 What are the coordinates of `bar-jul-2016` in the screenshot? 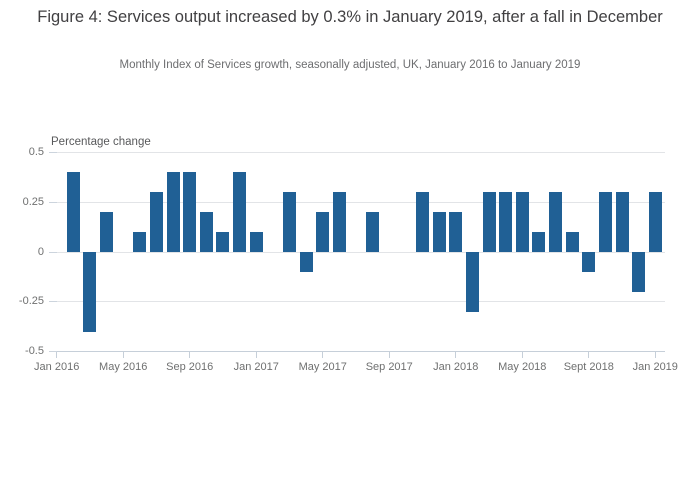 It's located at (156, 222).